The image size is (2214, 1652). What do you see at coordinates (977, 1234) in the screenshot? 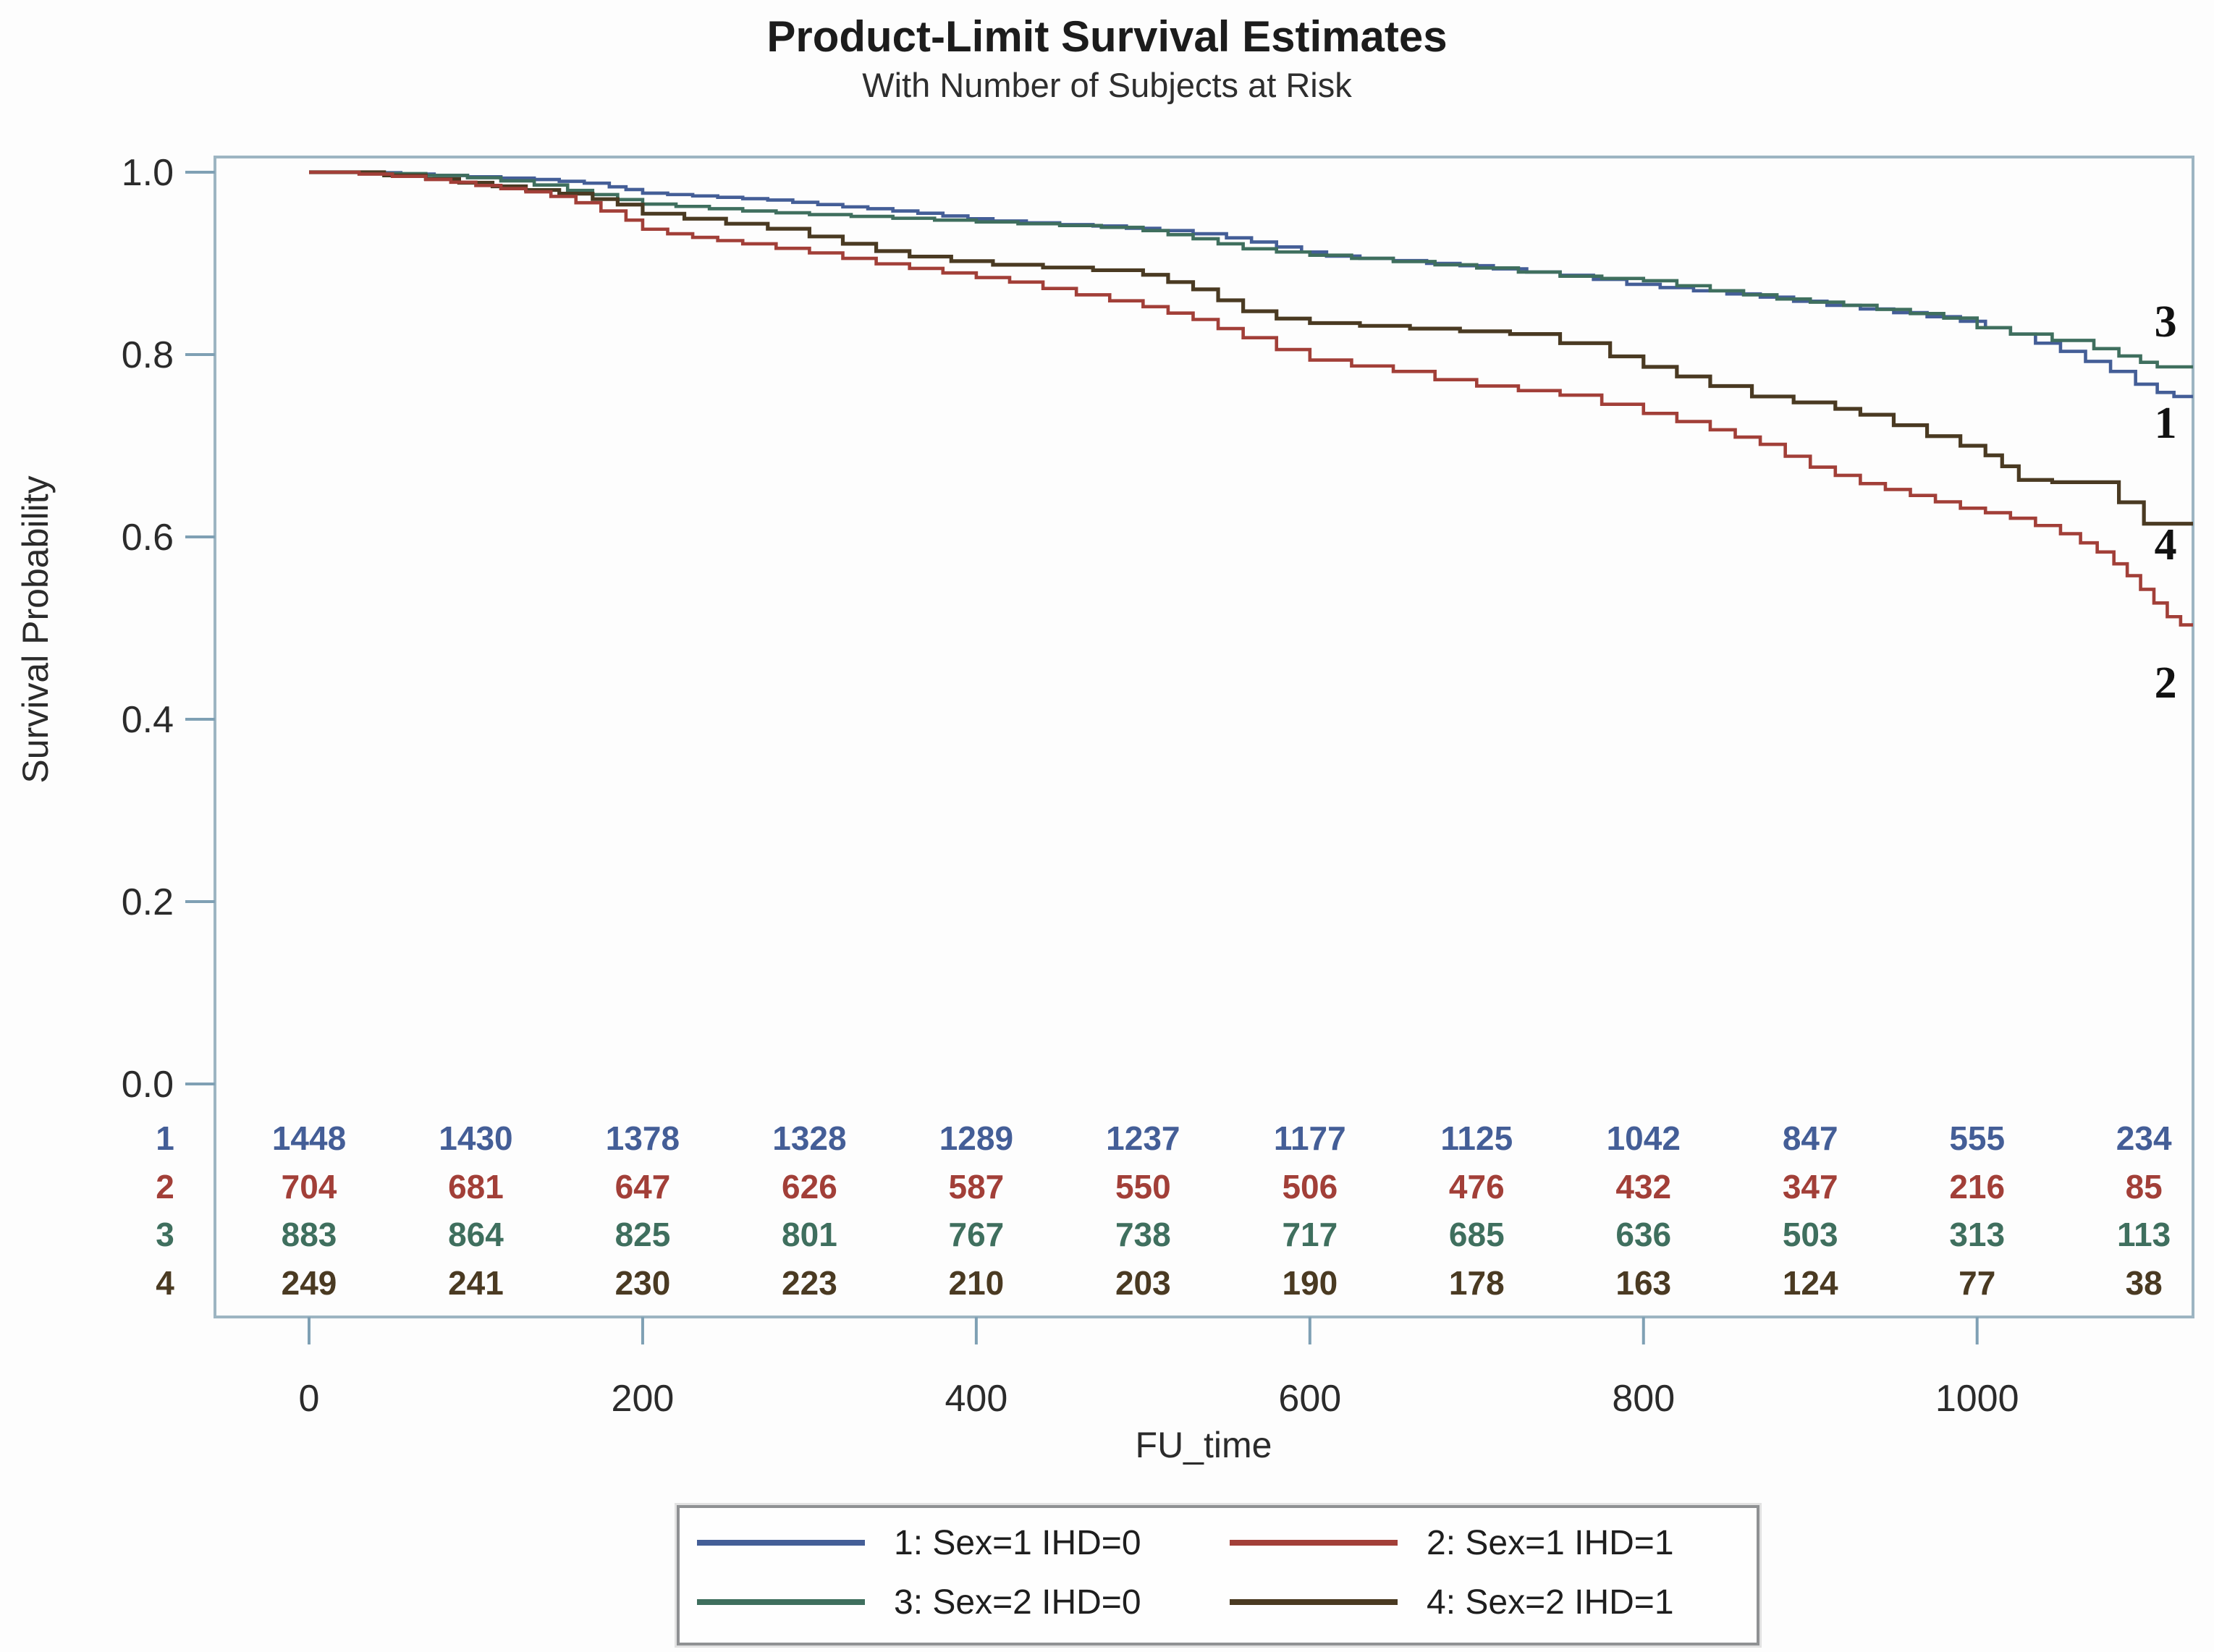
I see `at-risk-value: 767` at bounding box center [977, 1234].